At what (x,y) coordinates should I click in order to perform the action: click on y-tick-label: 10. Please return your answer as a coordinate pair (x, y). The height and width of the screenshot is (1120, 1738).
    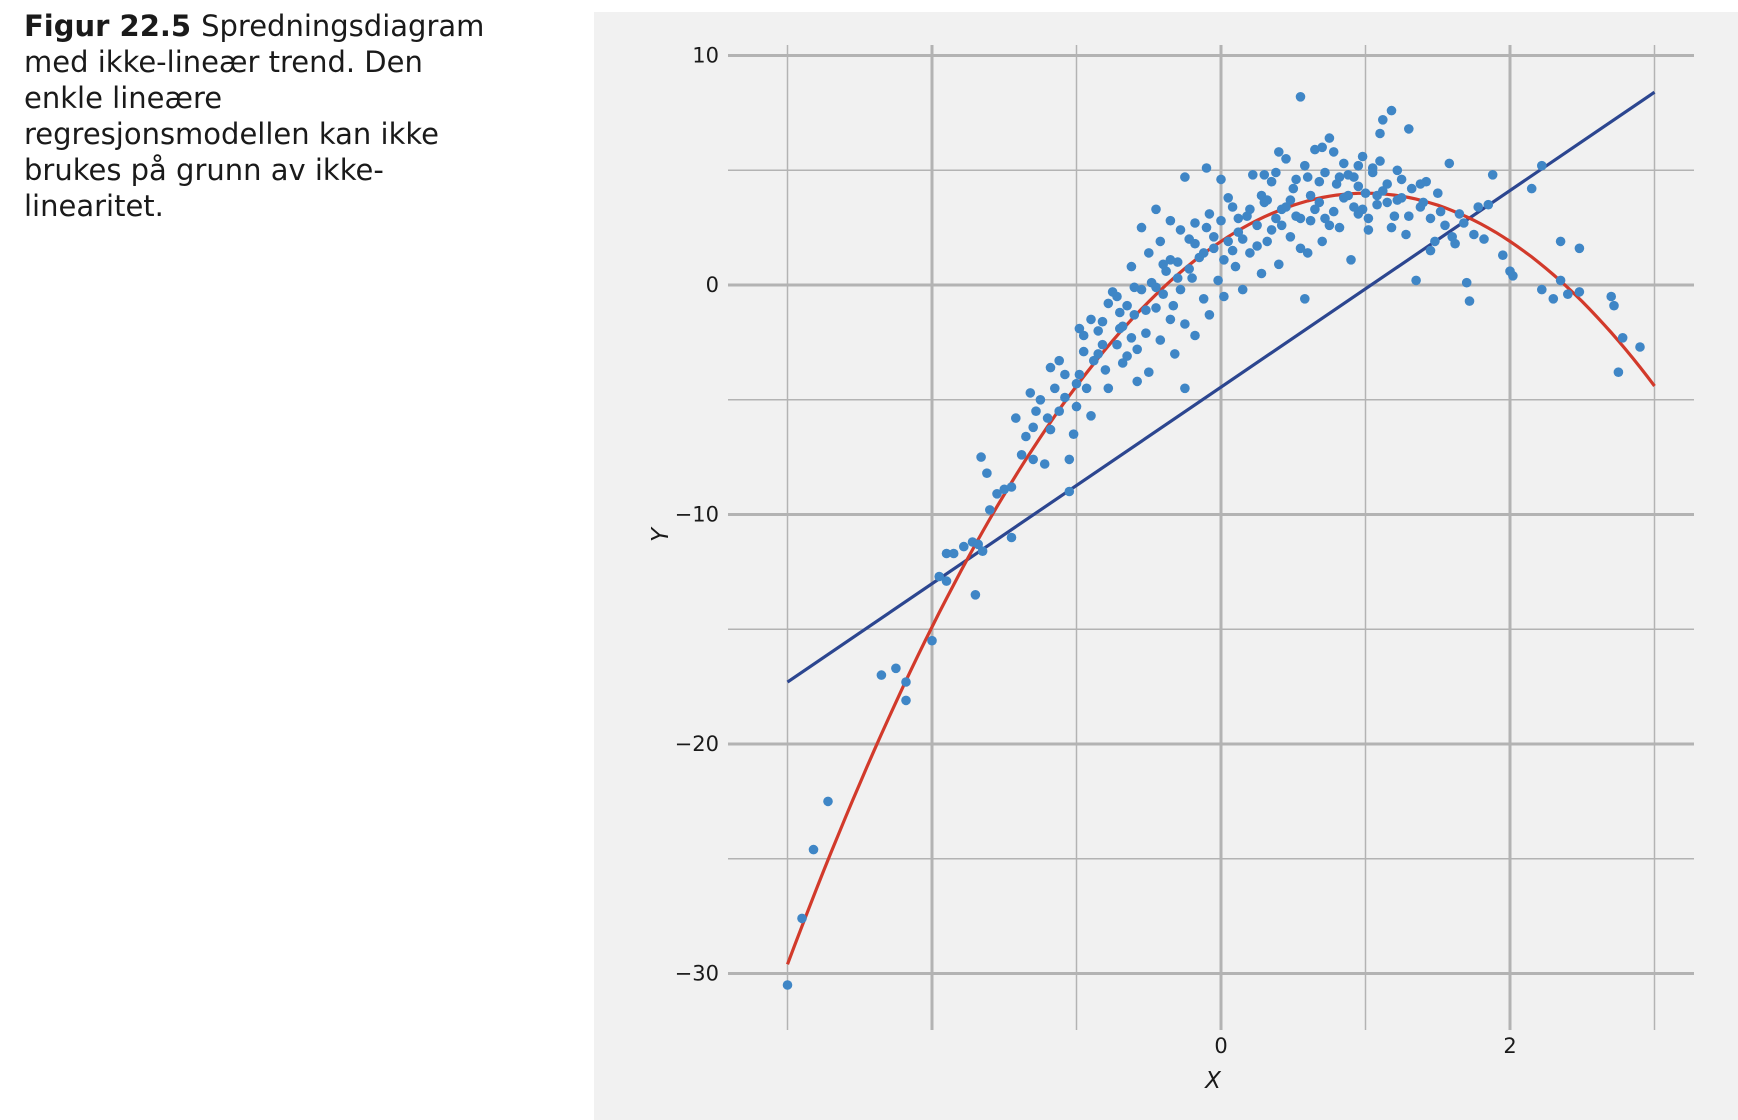
    Looking at the image, I should click on (705, 56).